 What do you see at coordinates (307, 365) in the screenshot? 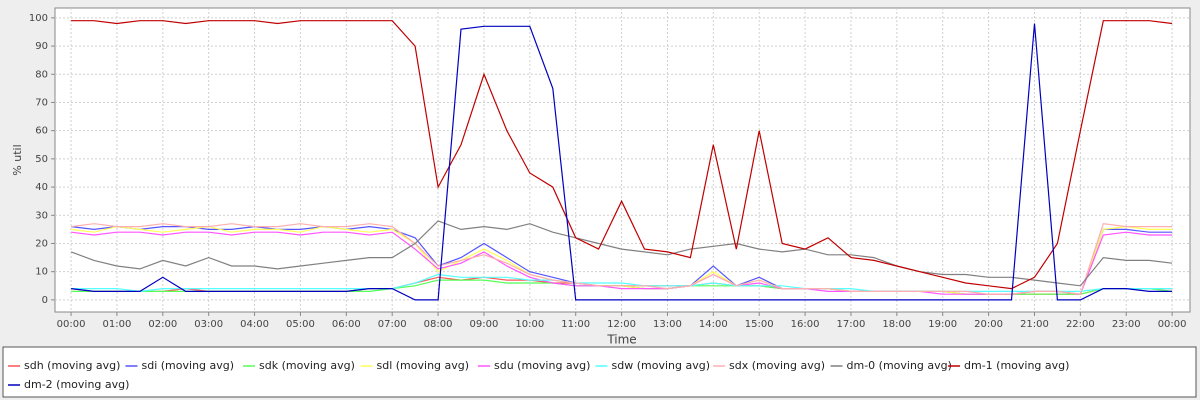
I see `legend-label: sdk (moving avg)` at bounding box center [307, 365].